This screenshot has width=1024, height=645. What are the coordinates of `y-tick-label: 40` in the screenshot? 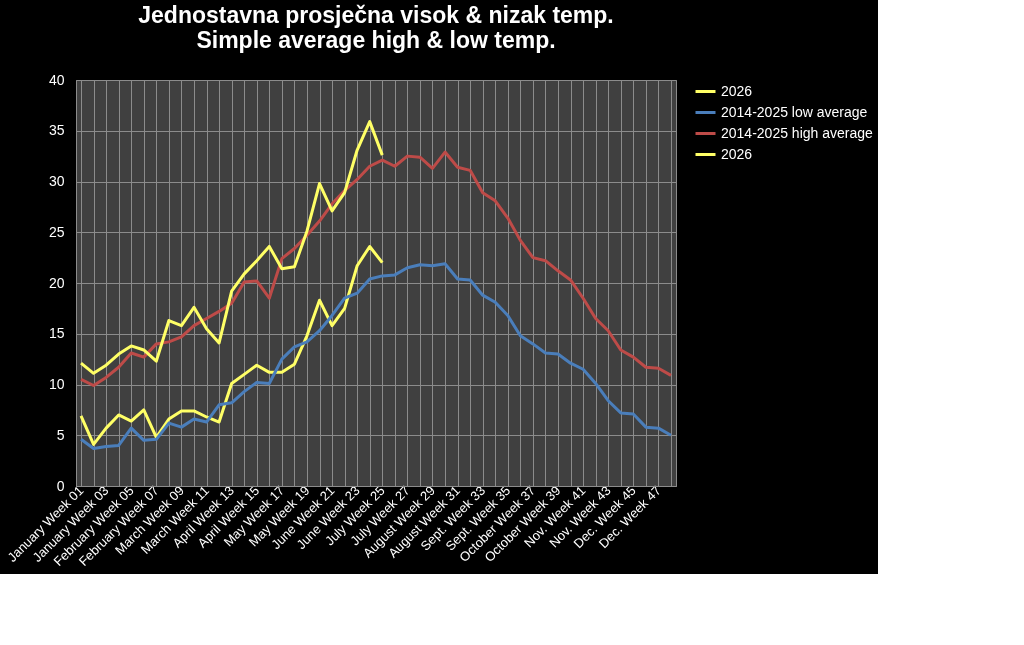 It's located at (56, 79).